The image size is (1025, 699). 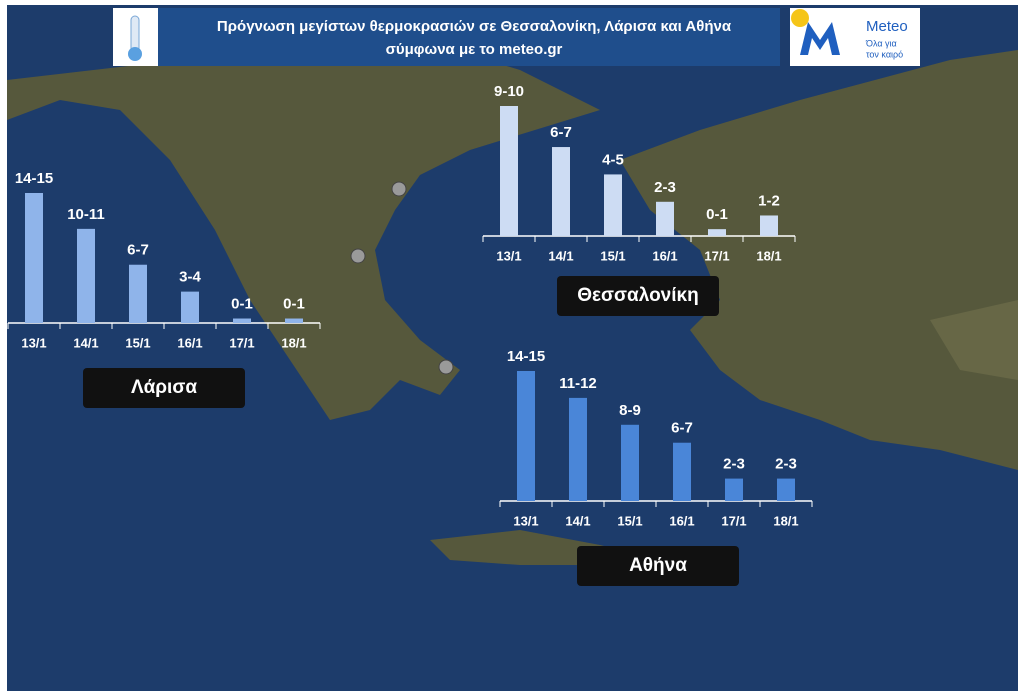 I want to click on city-markers, so click(x=402, y=278).